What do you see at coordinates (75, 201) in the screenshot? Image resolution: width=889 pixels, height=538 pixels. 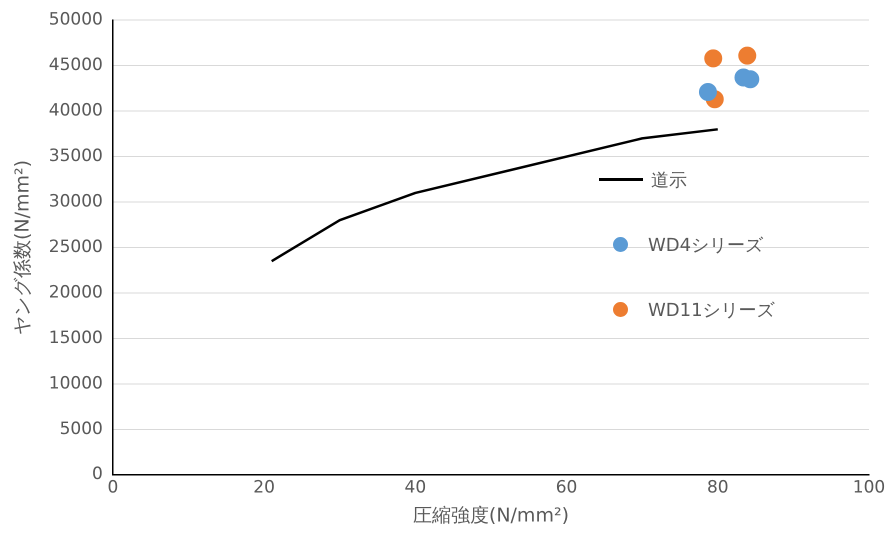 I see `y-tick-label: 30000` at bounding box center [75, 201].